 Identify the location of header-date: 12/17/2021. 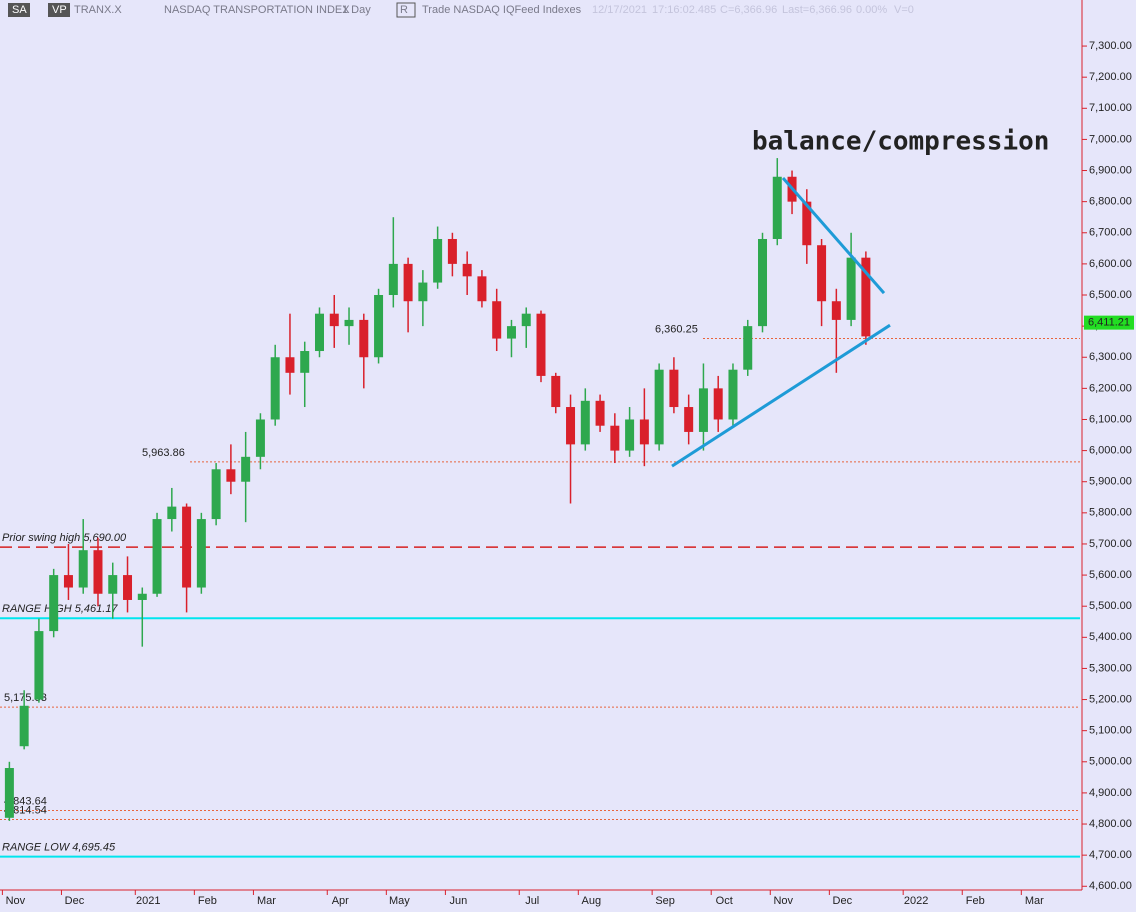
(619, 10).